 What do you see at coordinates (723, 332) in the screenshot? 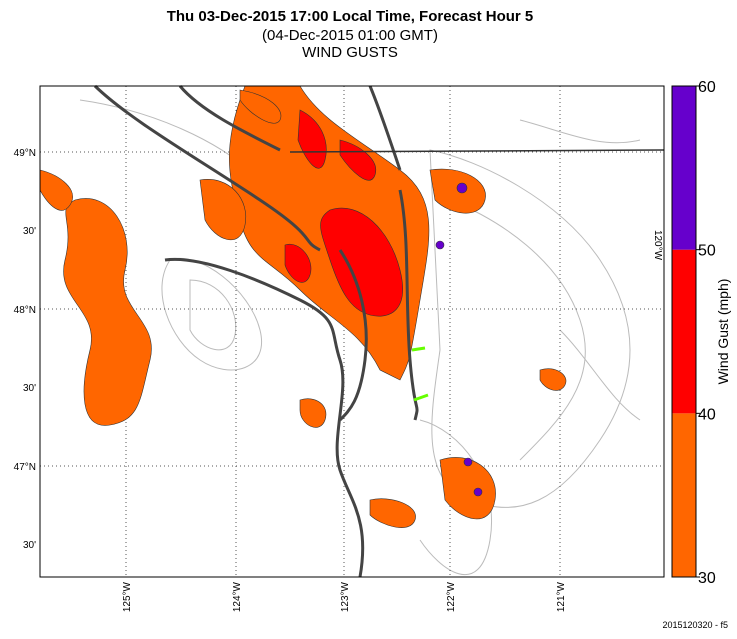
I see `colorbar-label: Wind Gust (mph)` at bounding box center [723, 332].